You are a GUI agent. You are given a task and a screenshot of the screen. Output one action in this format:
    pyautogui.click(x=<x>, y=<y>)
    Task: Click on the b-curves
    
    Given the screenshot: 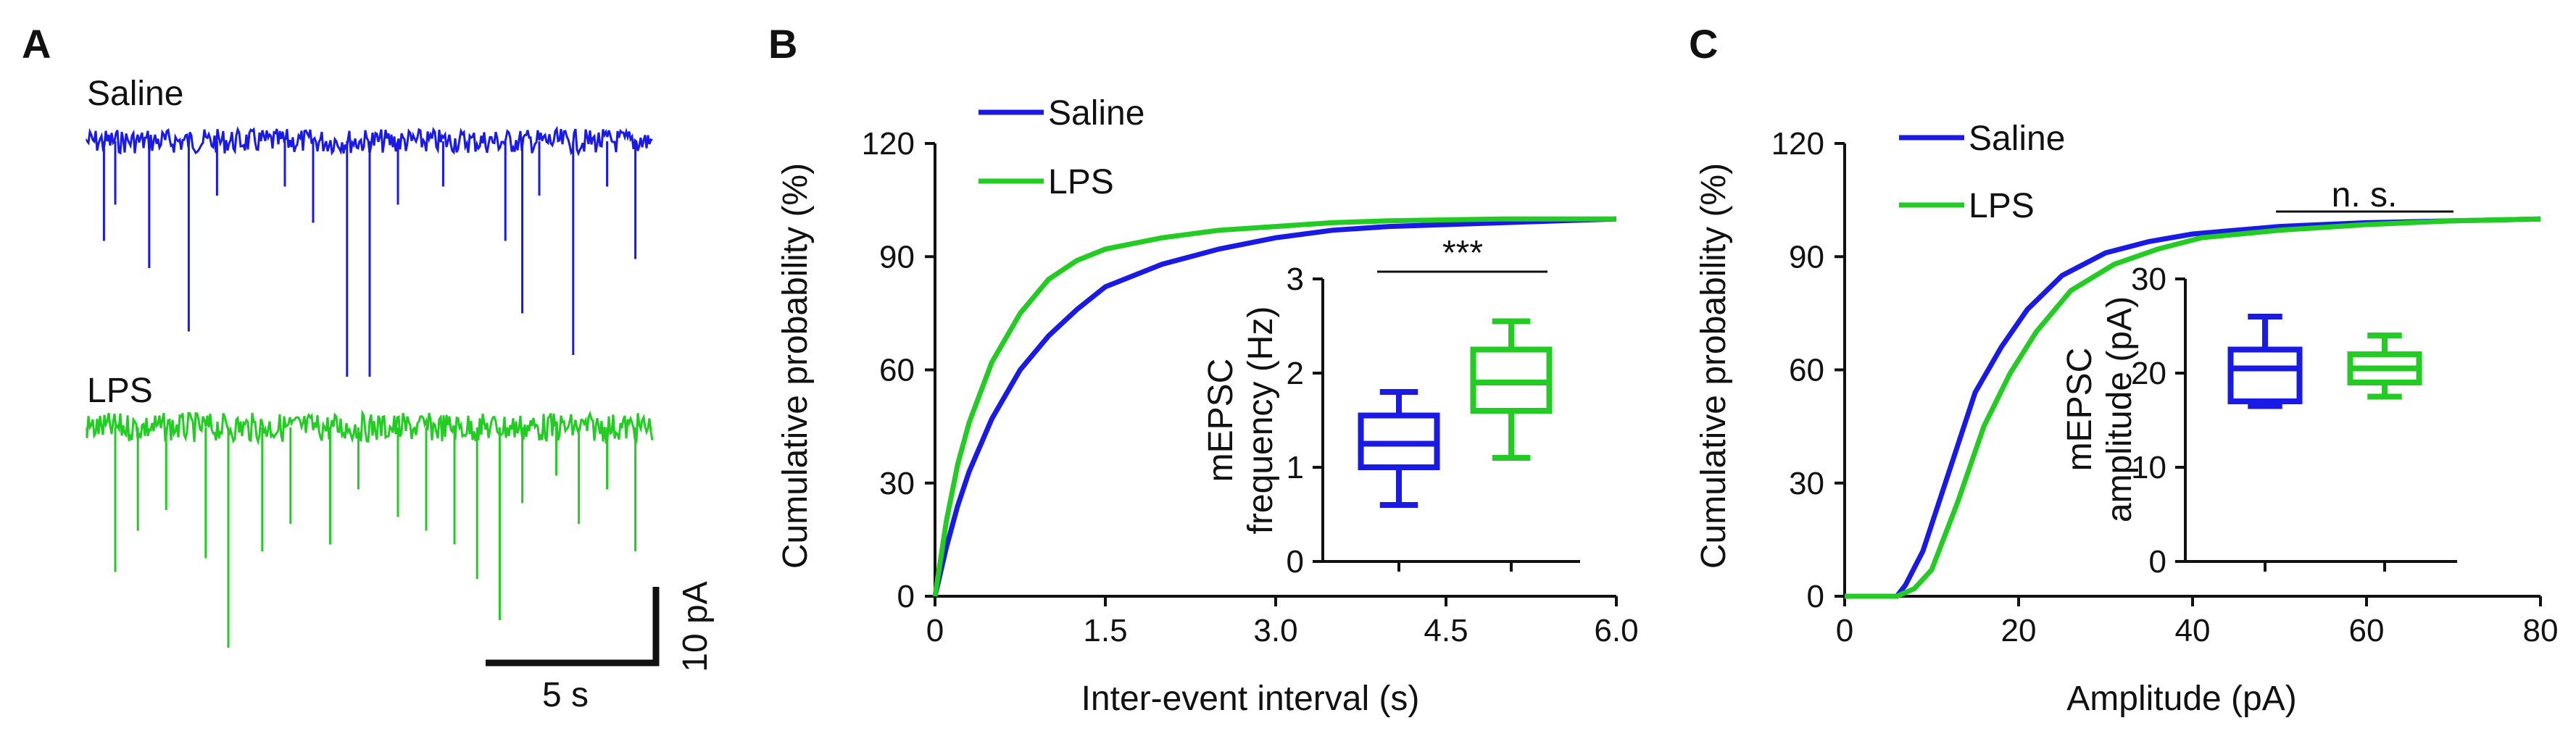 What is the action you would take?
    pyautogui.click(x=1274, y=406)
    